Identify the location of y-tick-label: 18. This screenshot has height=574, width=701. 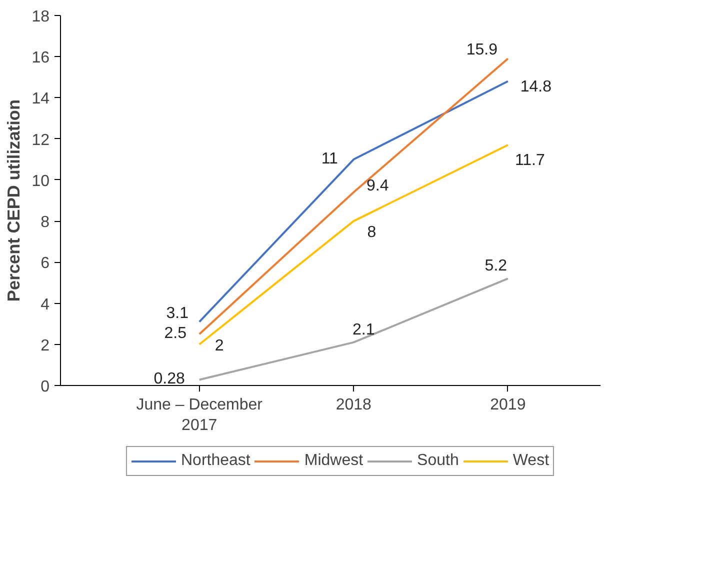
(41, 17).